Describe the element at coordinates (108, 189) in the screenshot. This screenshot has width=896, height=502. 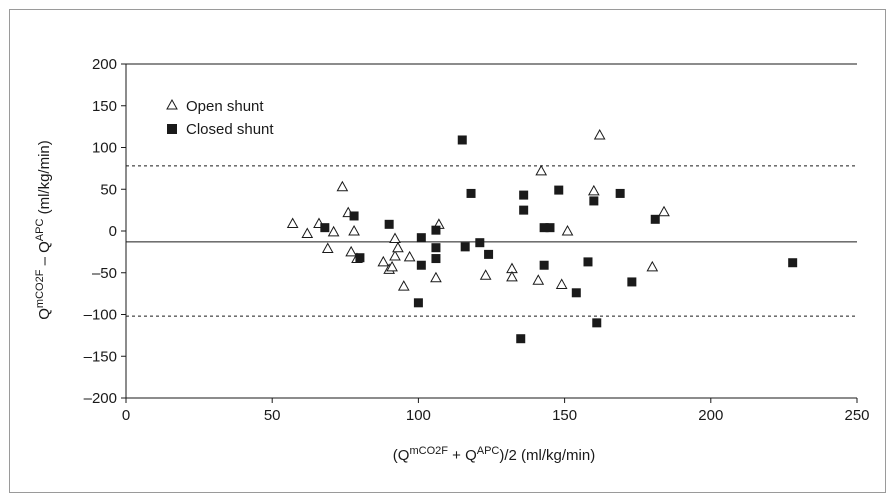
I see `y-tick-label: 50` at that location.